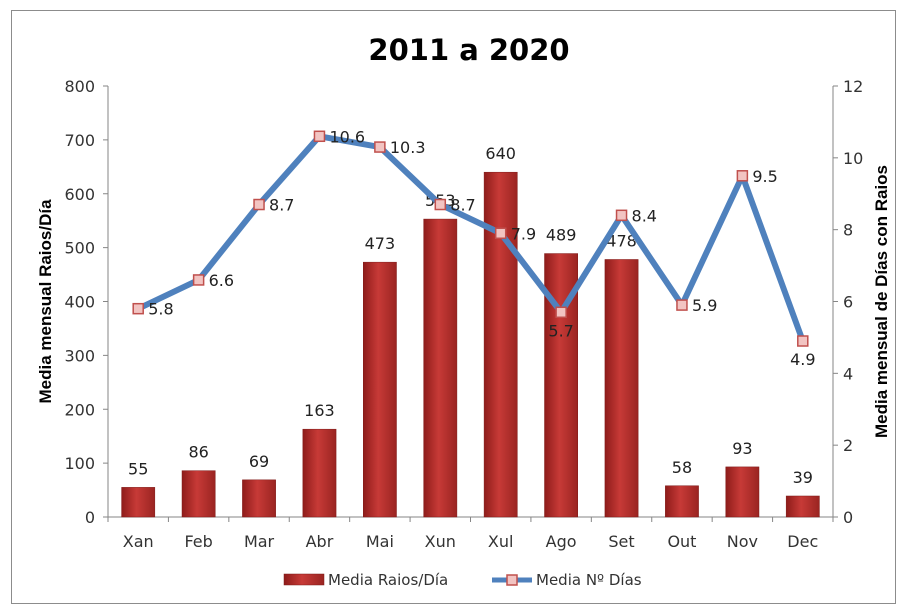 The width and height of the screenshot is (907, 608). Describe the element at coordinates (347, 136) in the screenshot. I see `line-value-label: 10.6` at that location.